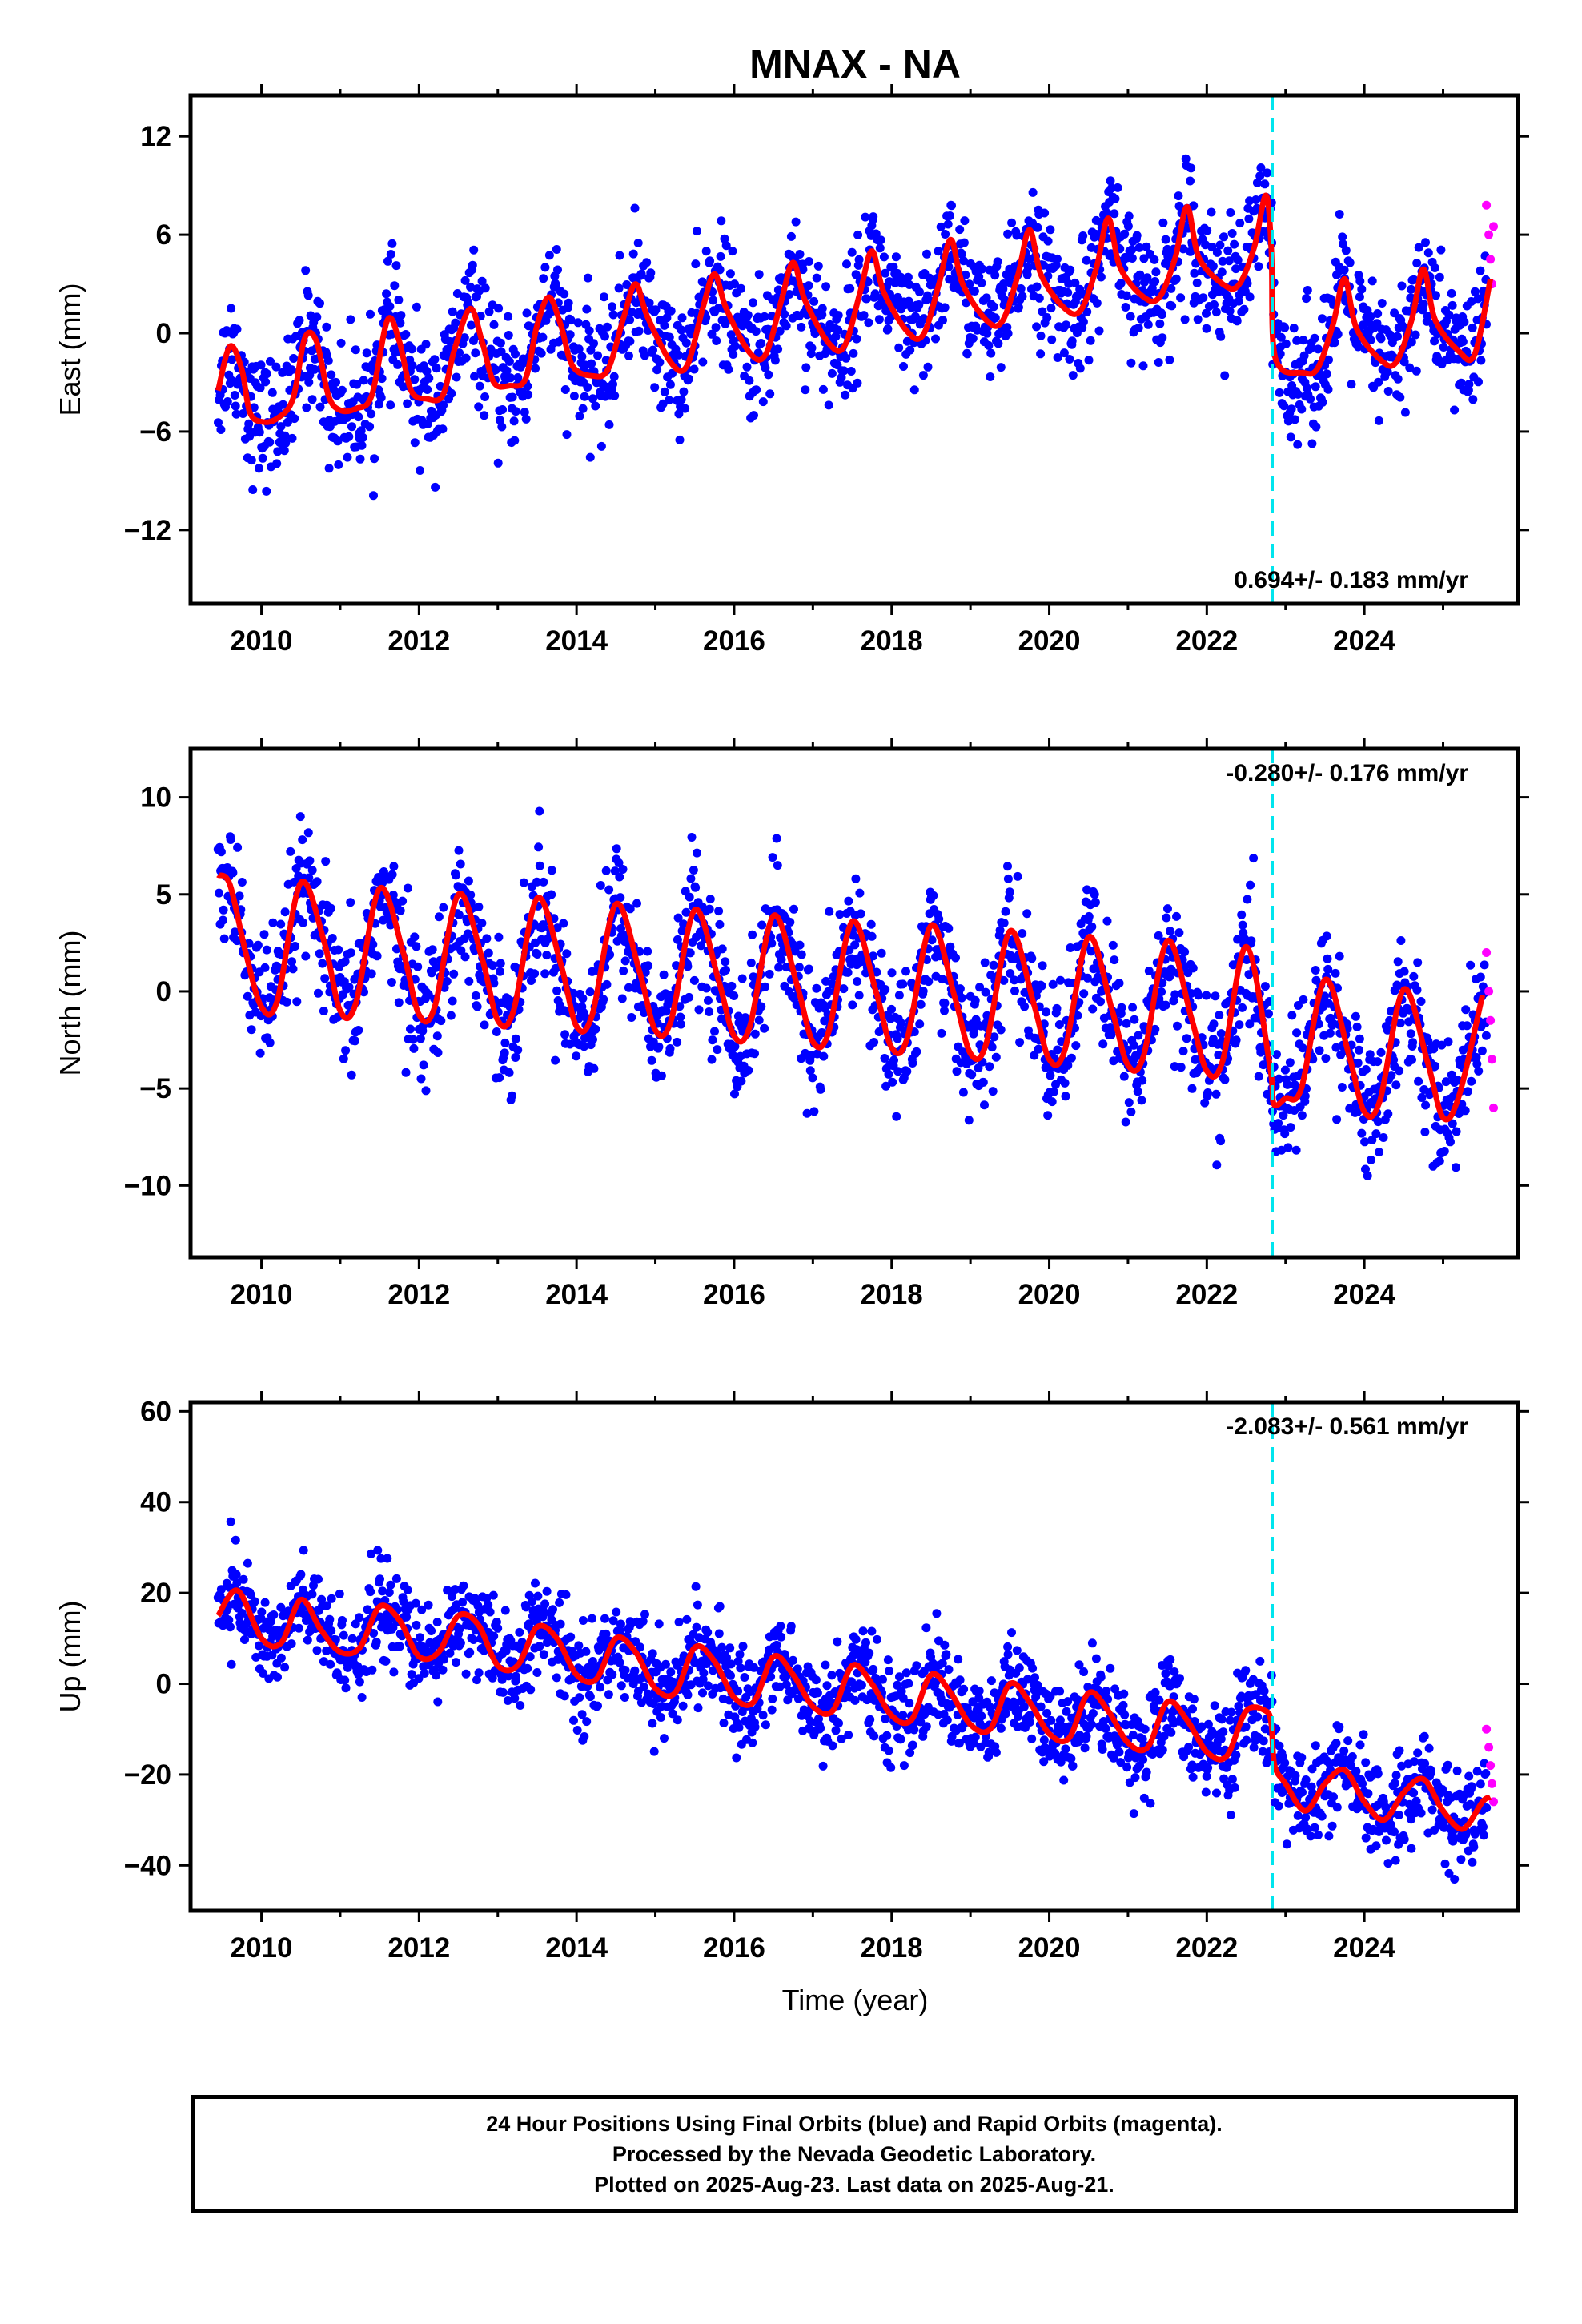  I want to click on y-tick-label: −5, so click(155, 1088).